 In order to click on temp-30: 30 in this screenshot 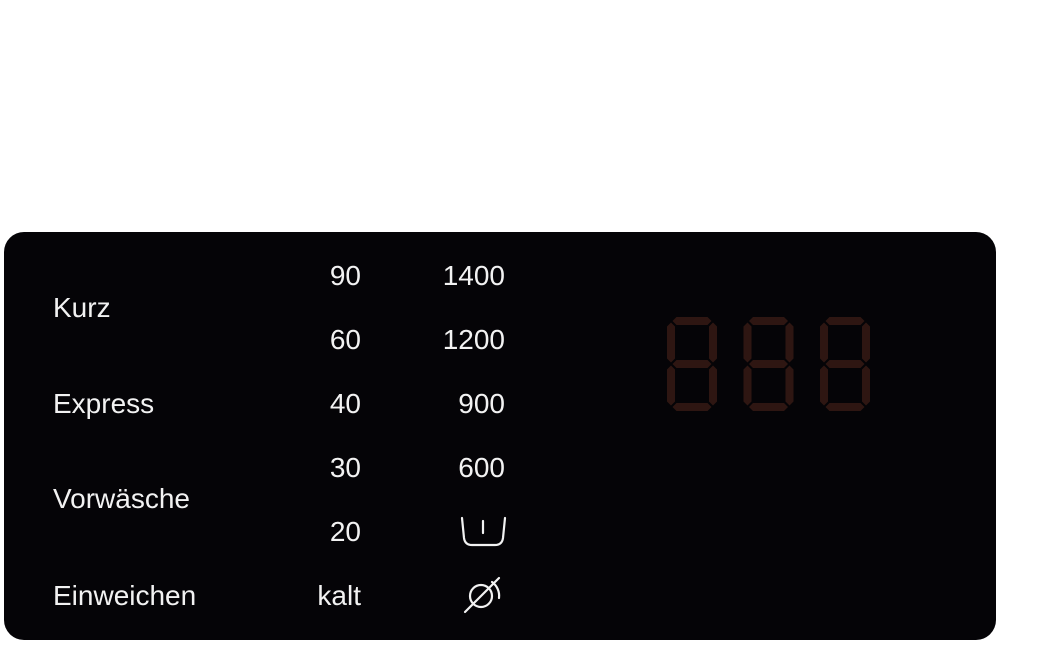, I will do `click(345, 467)`.